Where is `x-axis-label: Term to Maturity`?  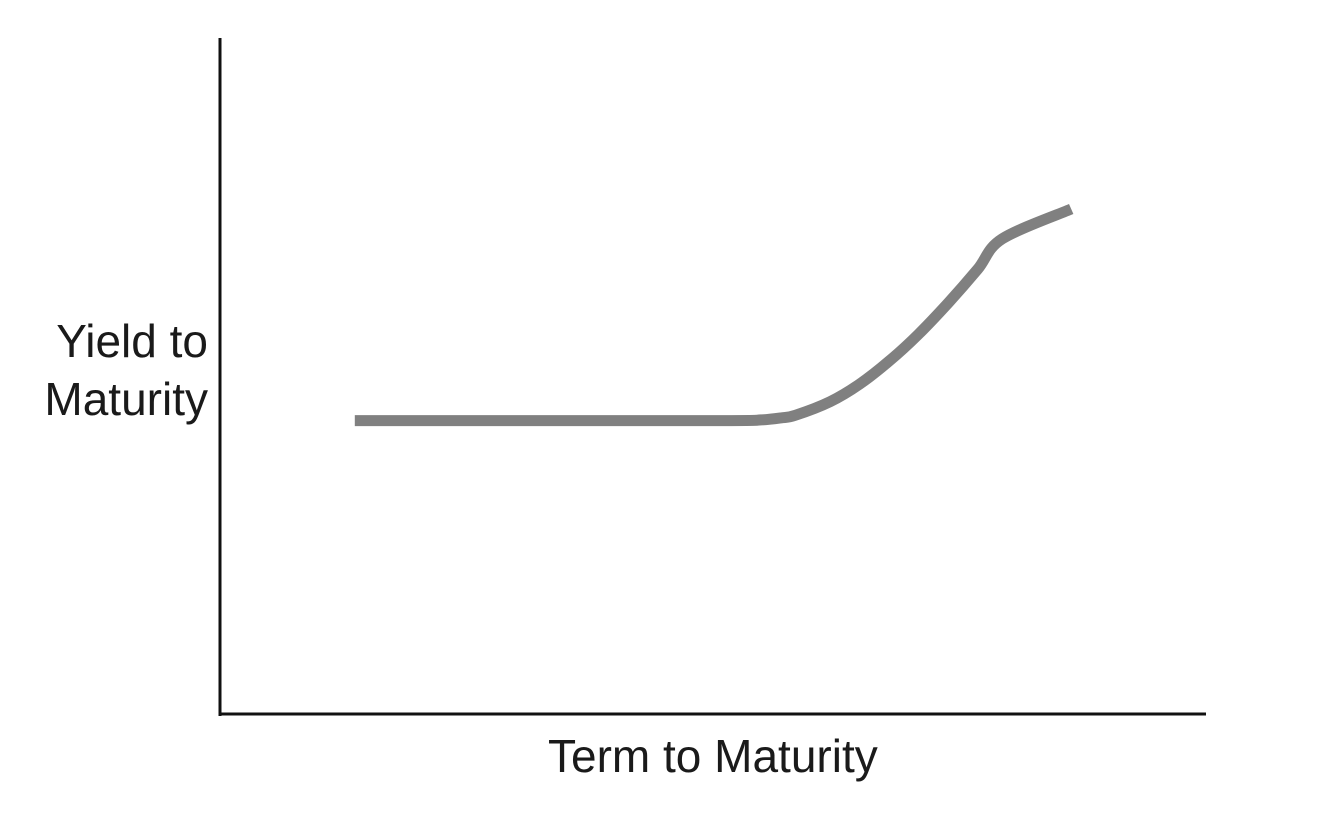
x-axis-label: Term to Maturity is located at coordinates (713, 756).